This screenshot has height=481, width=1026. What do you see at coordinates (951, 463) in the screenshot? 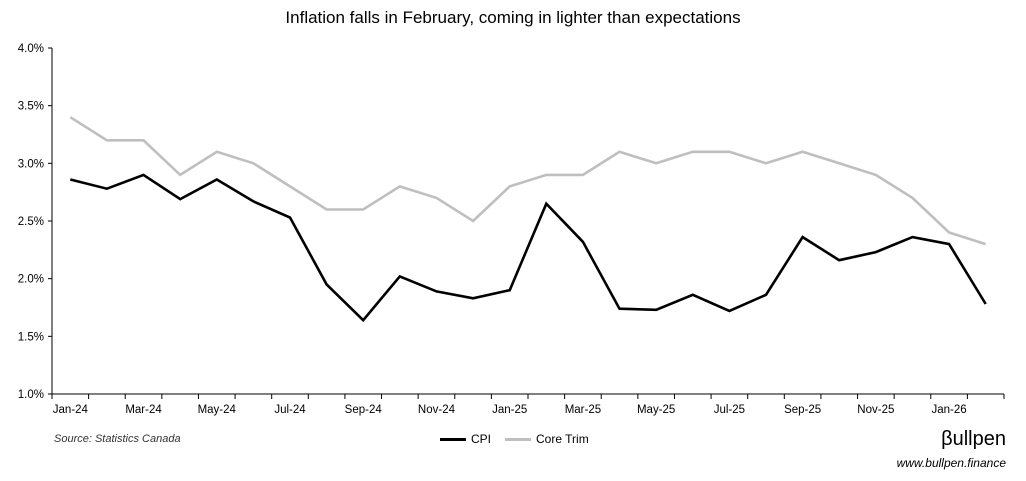
I see `brand-url: www.bullpen.finance` at bounding box center [951, 463].